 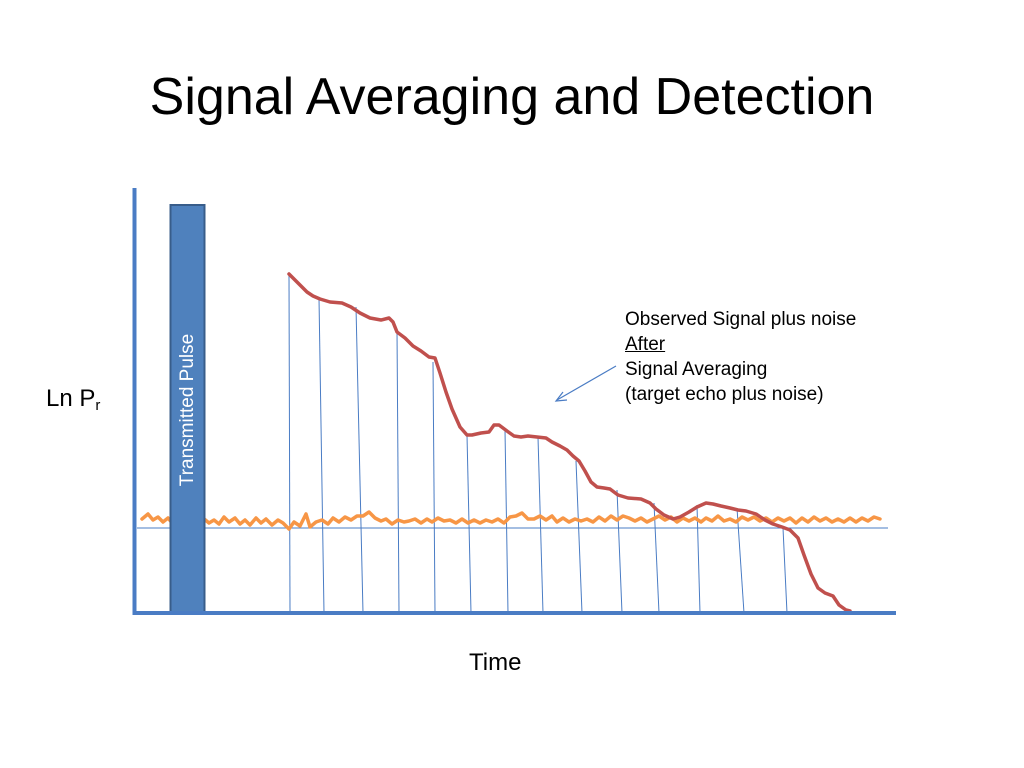 What do you see at coordinates (98, 405) in the screenshot?
I see `y-axis-label-subscript: r` at bounding box center [98, 405].